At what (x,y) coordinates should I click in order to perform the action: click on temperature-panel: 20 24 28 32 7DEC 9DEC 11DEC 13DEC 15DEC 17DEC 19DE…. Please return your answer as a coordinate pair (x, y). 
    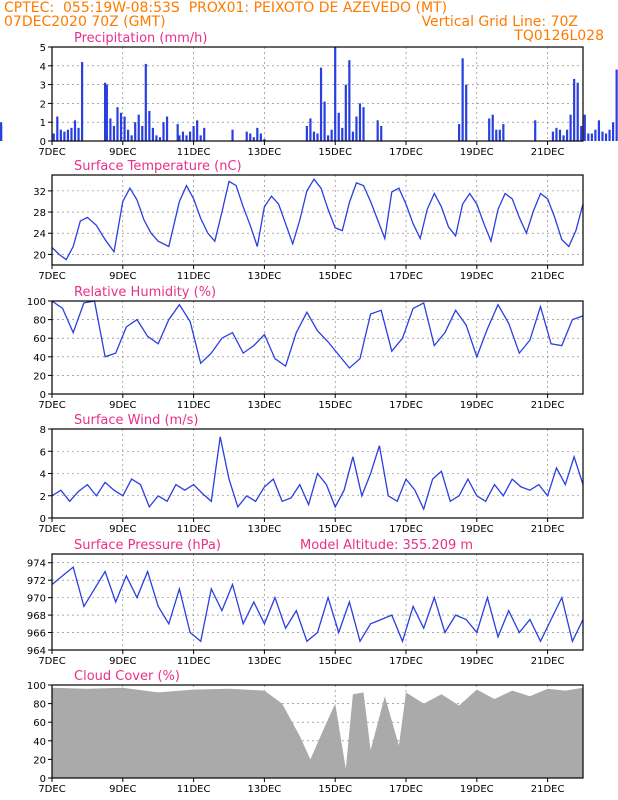
    Looking at the image, I should click on (308, 220).